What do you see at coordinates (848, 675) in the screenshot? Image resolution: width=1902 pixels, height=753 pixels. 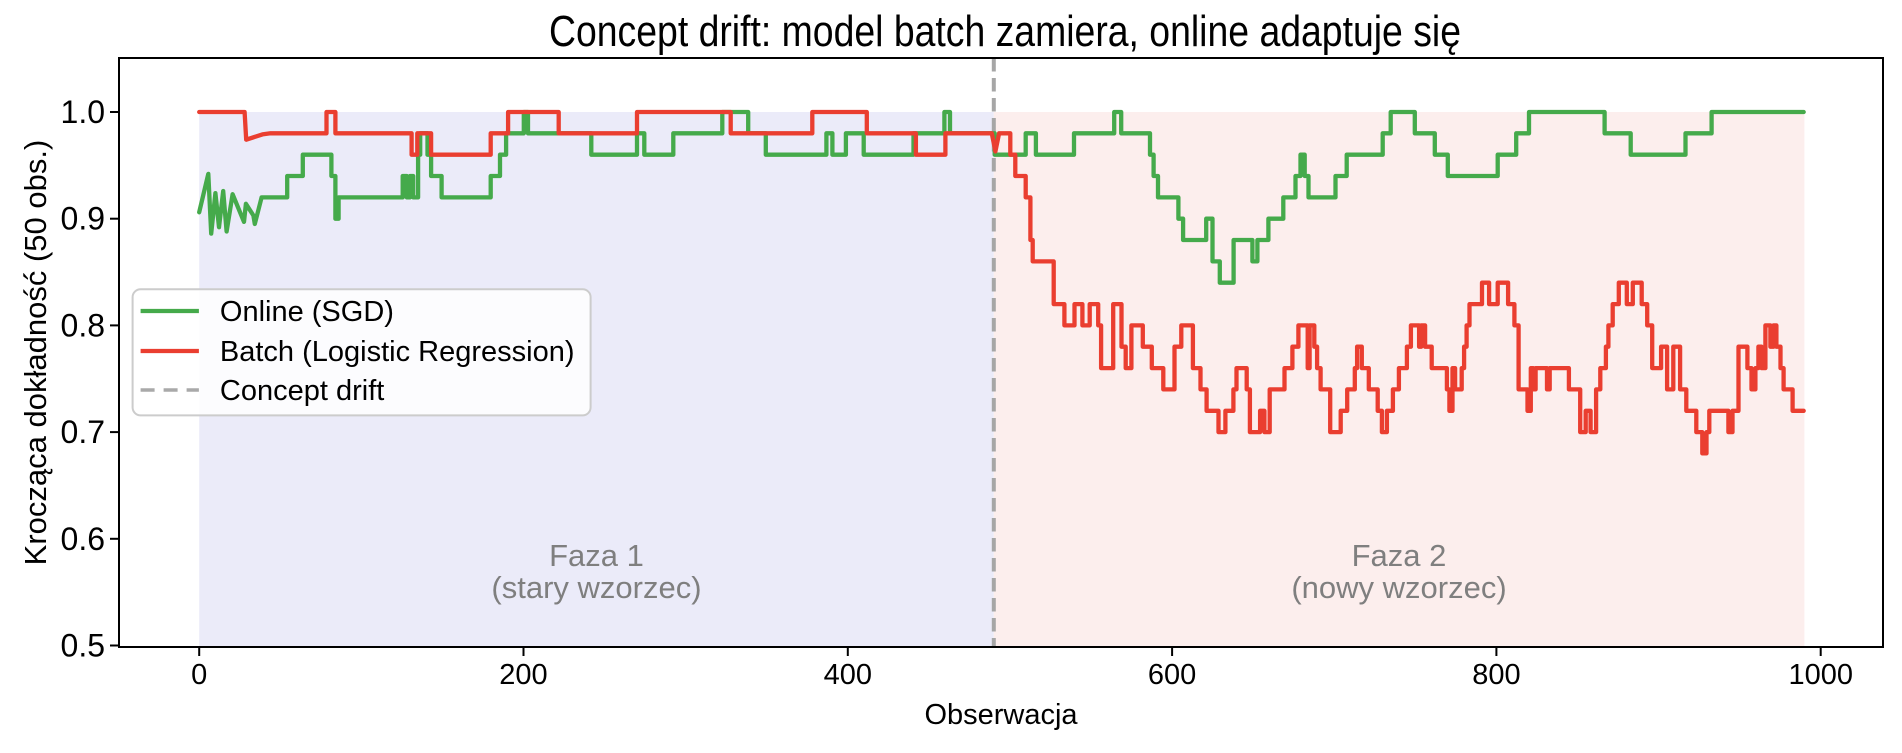 I see `svg-text: 400` at bounding box center [848, 675].